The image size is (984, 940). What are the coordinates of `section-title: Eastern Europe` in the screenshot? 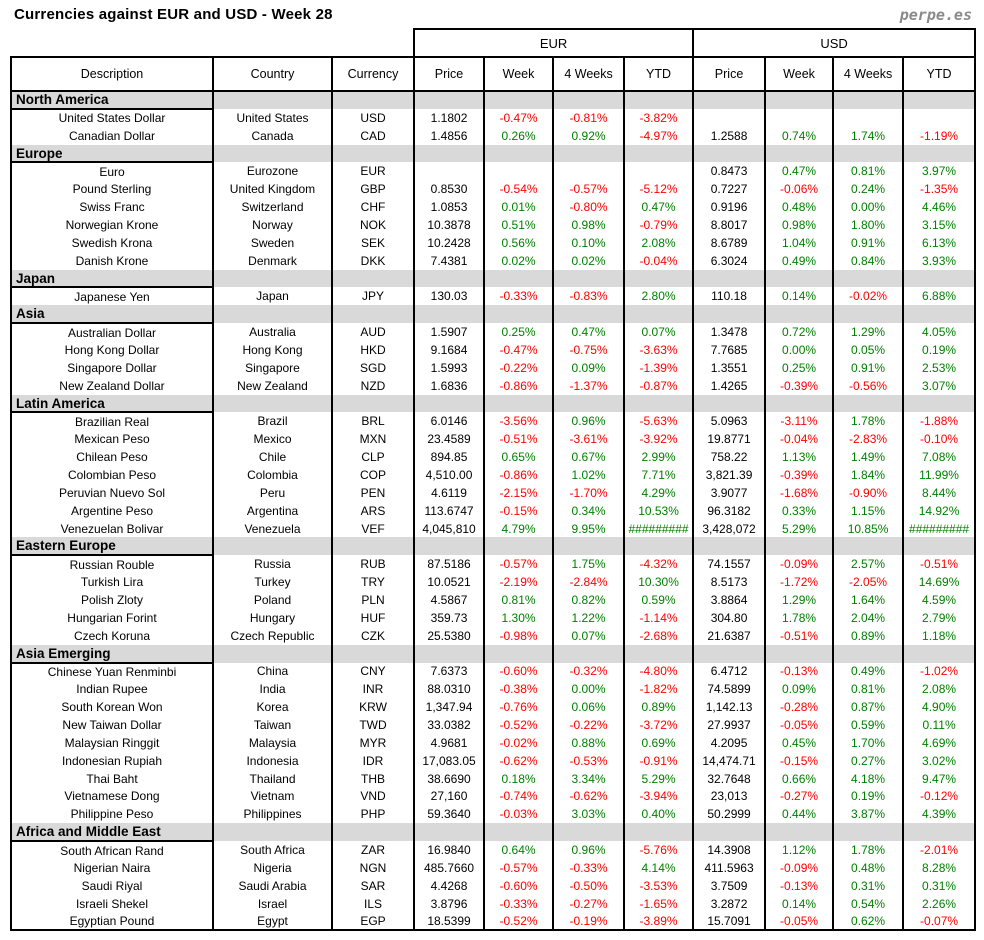 It's located at (112, 547).